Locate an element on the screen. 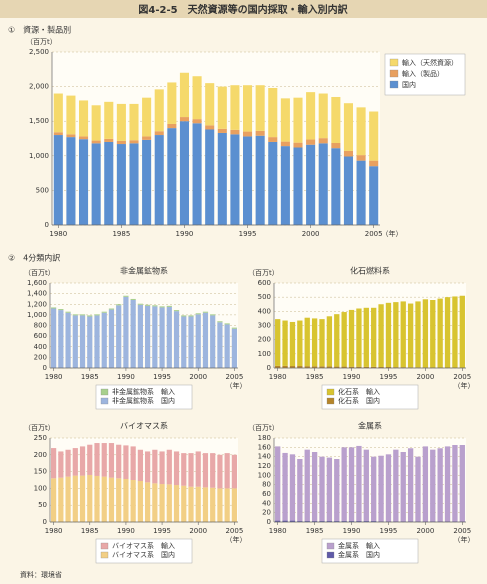  figure-title: 図4-2-5 天然資源等の国内採取・輸入別内訳 is located at coordinates (243, 9).